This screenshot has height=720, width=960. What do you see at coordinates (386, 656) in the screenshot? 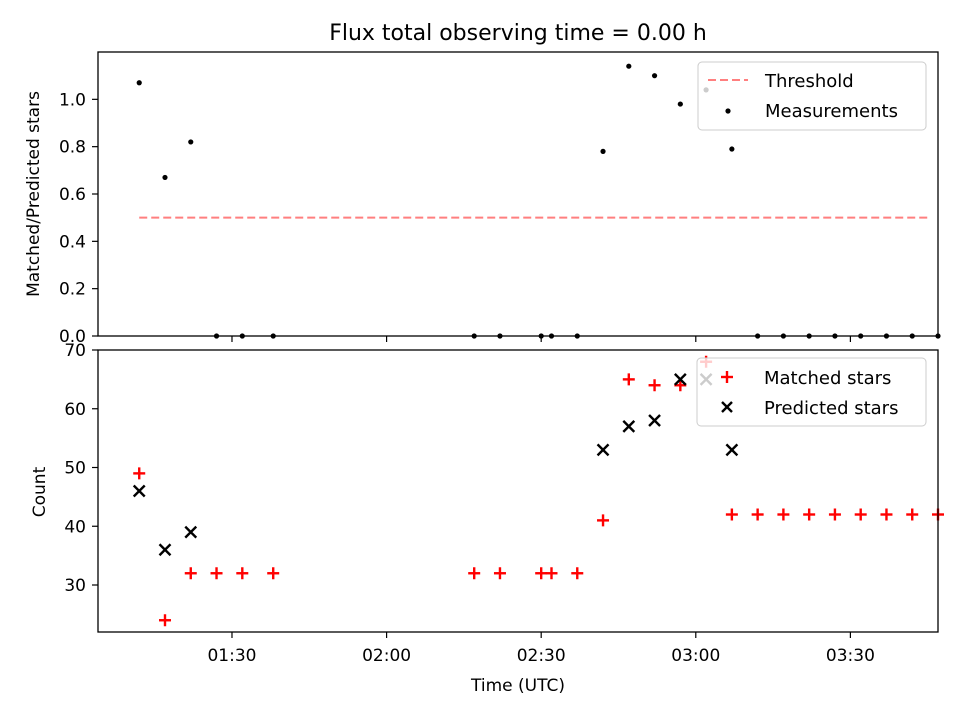
I see `x-tick-label: 02:00` at bounding box center [386, 656].